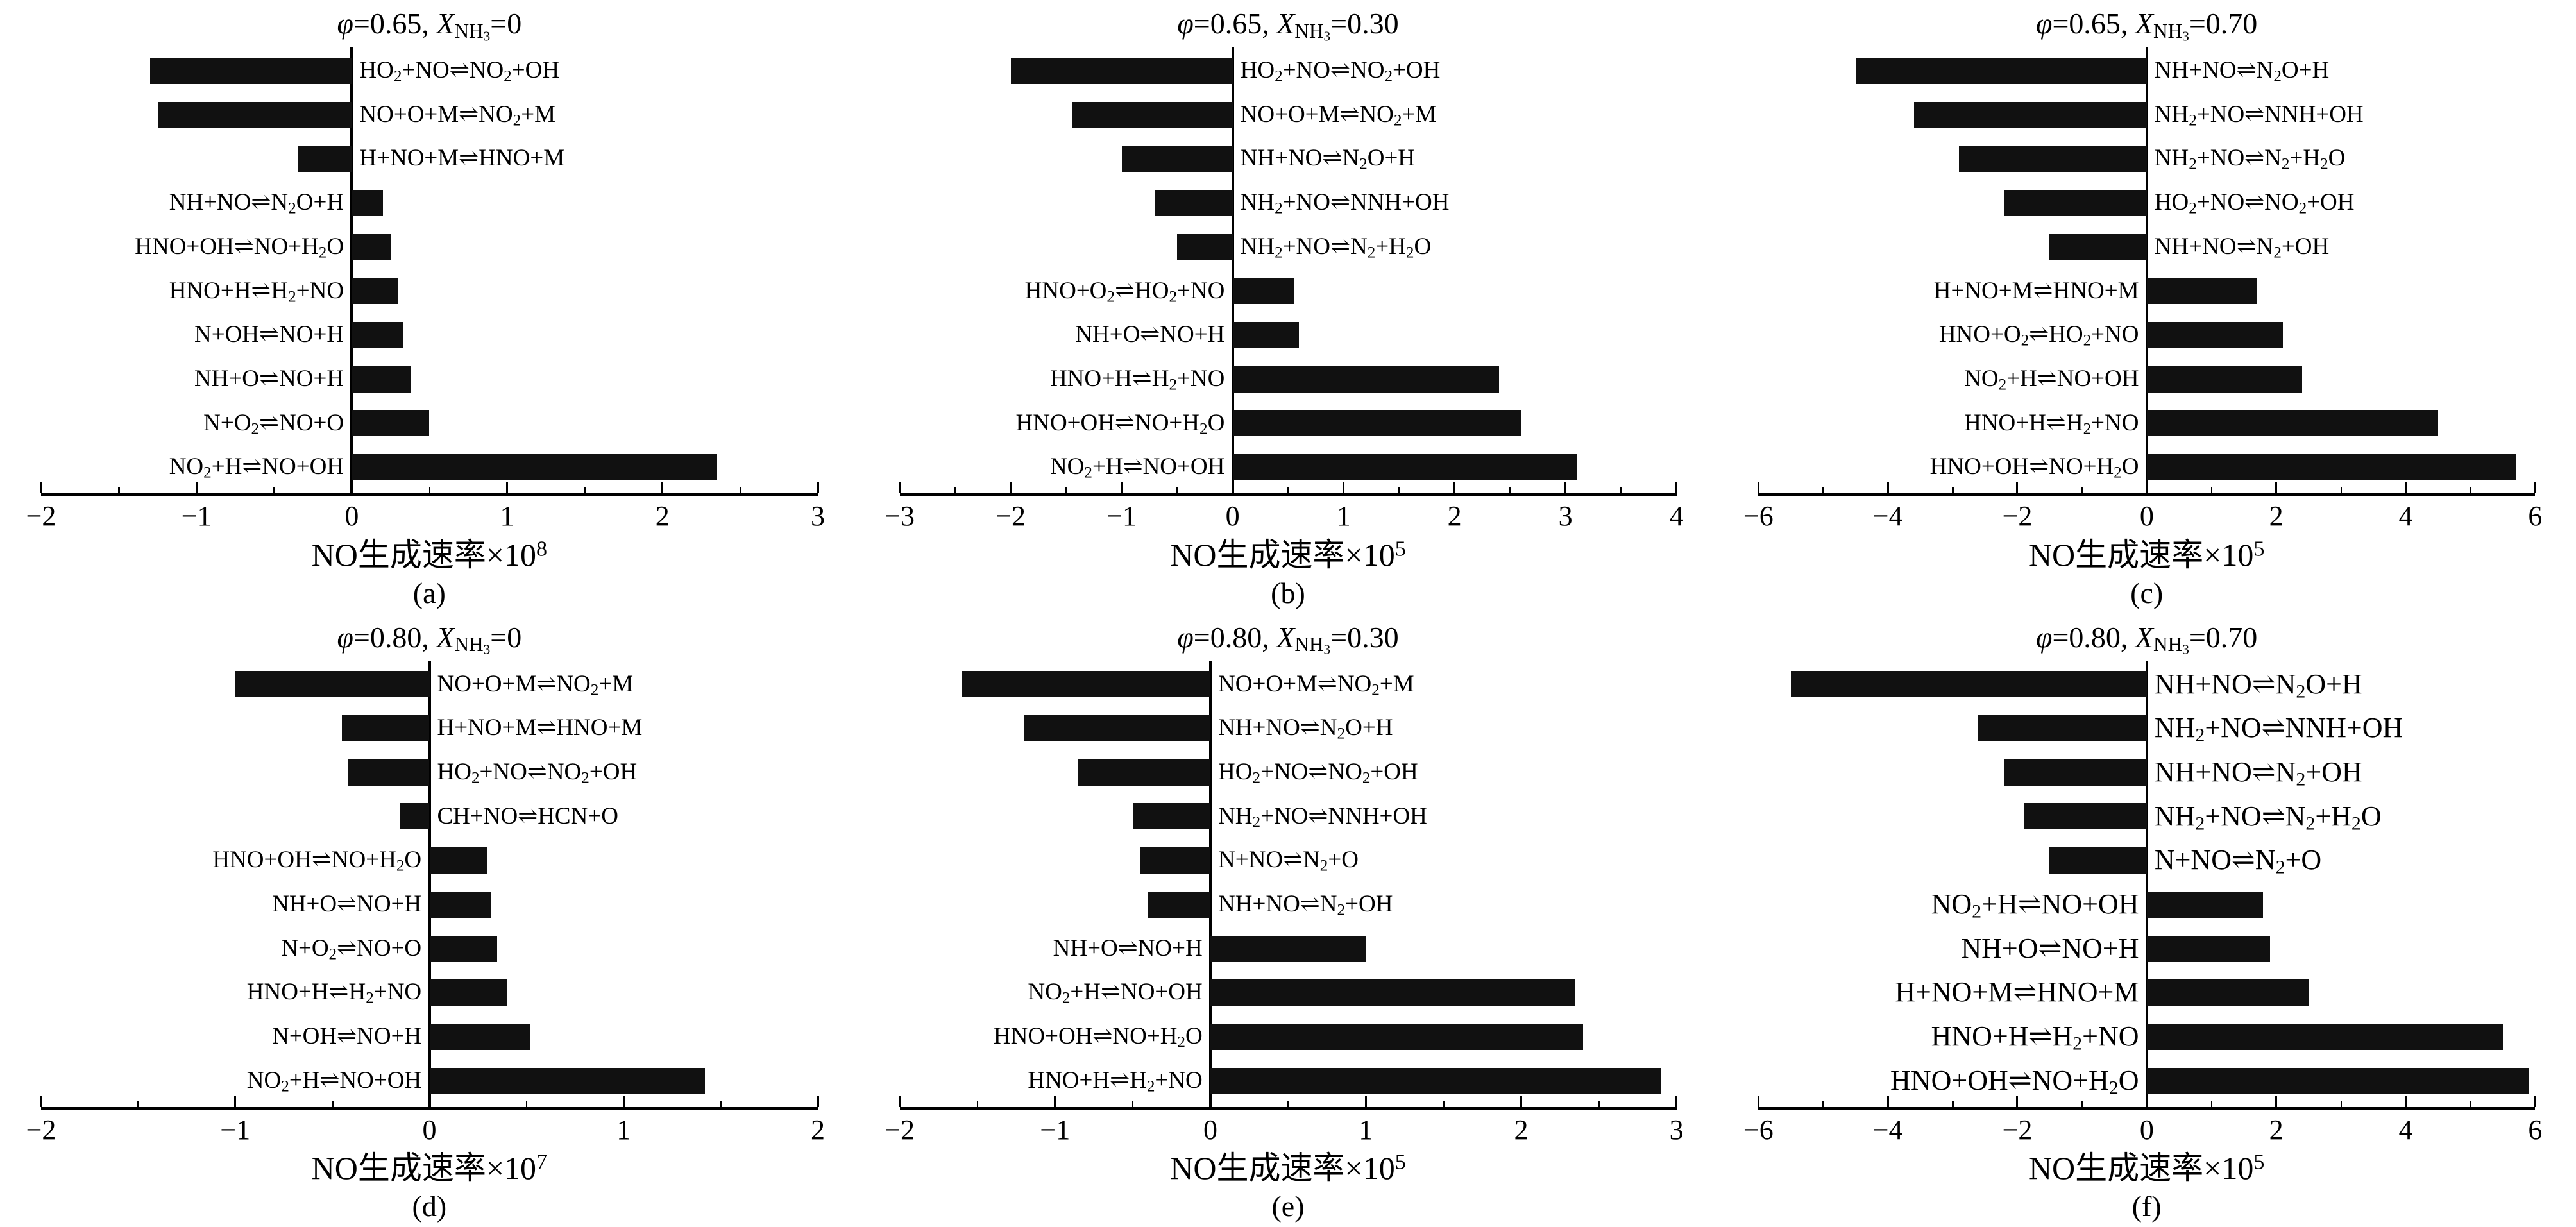 The width and height of the screenshot is (2576, 1227). What do you see at coordinates (1288, 861) in the screenshot?
I see `reaction-label: N+NO⇌N2+O` at bounding box center [1288, 861].